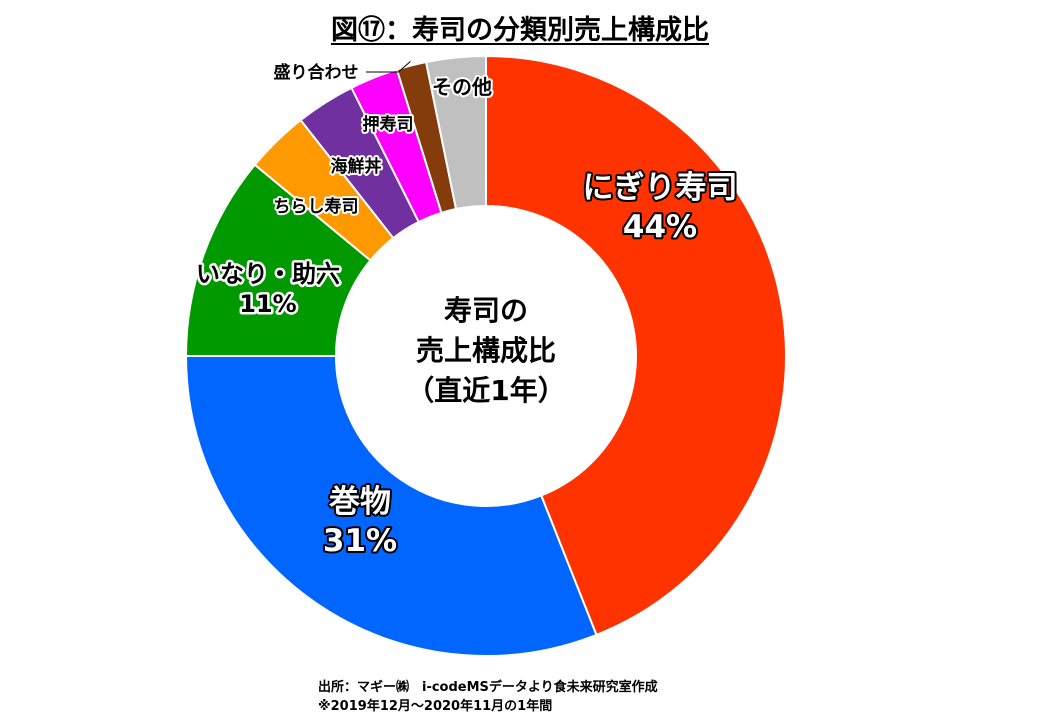  What do you see at coordinates (486, 310) in the screenshot?
I see `center-label-line-0: 寿司の` at bounding box center [486, 310].